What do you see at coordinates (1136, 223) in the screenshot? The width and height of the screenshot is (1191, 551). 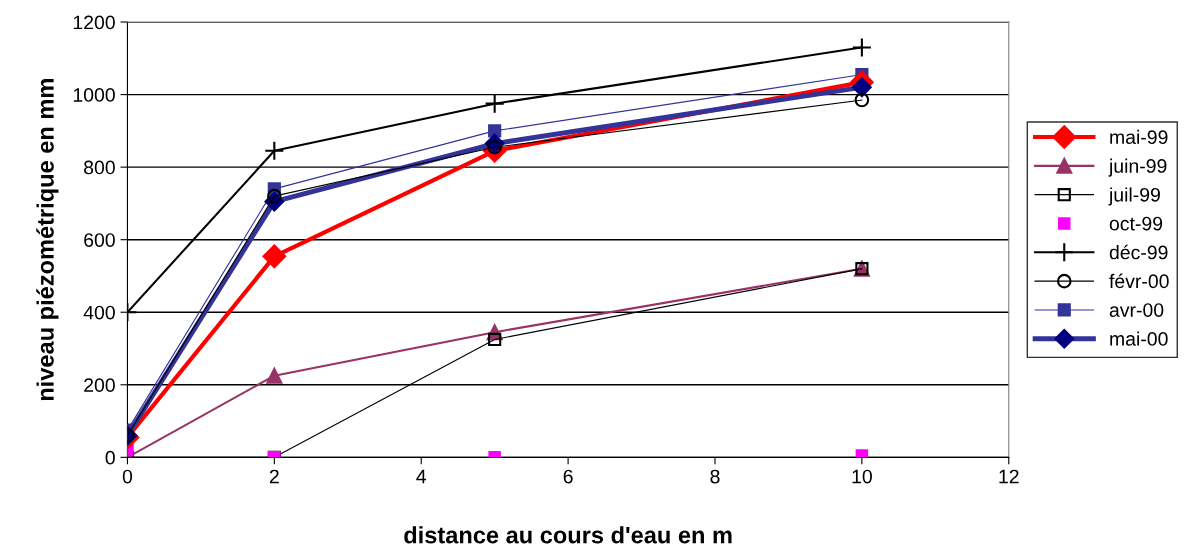 I see `legend-label: oct-99` at bounding box center [1136, 223].